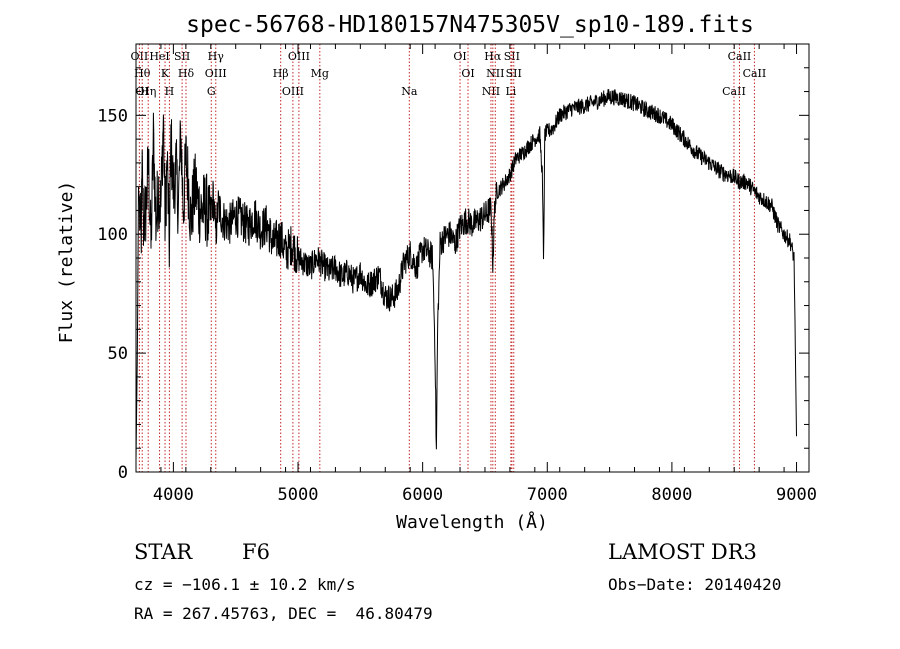 This screenshot has height=649, width=900. What do you see at coordinates (547, 495) in the screenshot?
I see `x-tick-label: 7000` at bounding box center [547, 495].